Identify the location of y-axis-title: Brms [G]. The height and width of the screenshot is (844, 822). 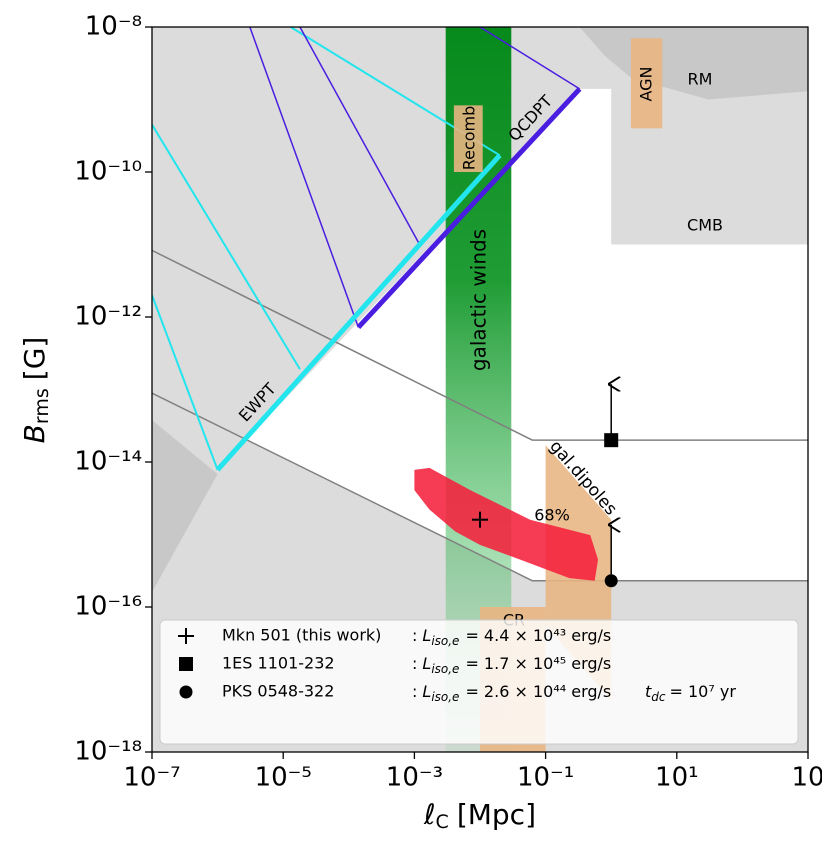
(35, 390).